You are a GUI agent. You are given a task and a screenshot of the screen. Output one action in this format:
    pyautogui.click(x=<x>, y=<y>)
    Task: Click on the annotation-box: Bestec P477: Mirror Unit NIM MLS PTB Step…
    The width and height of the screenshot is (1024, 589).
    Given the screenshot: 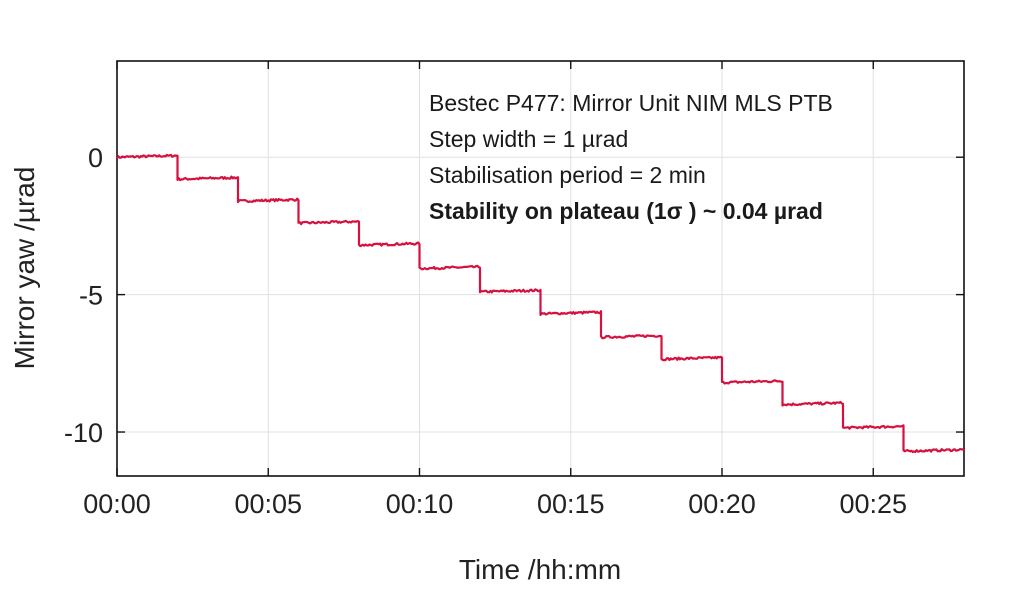 What is the action you would take?
    pyautogui.click(x=631, y=157)
    